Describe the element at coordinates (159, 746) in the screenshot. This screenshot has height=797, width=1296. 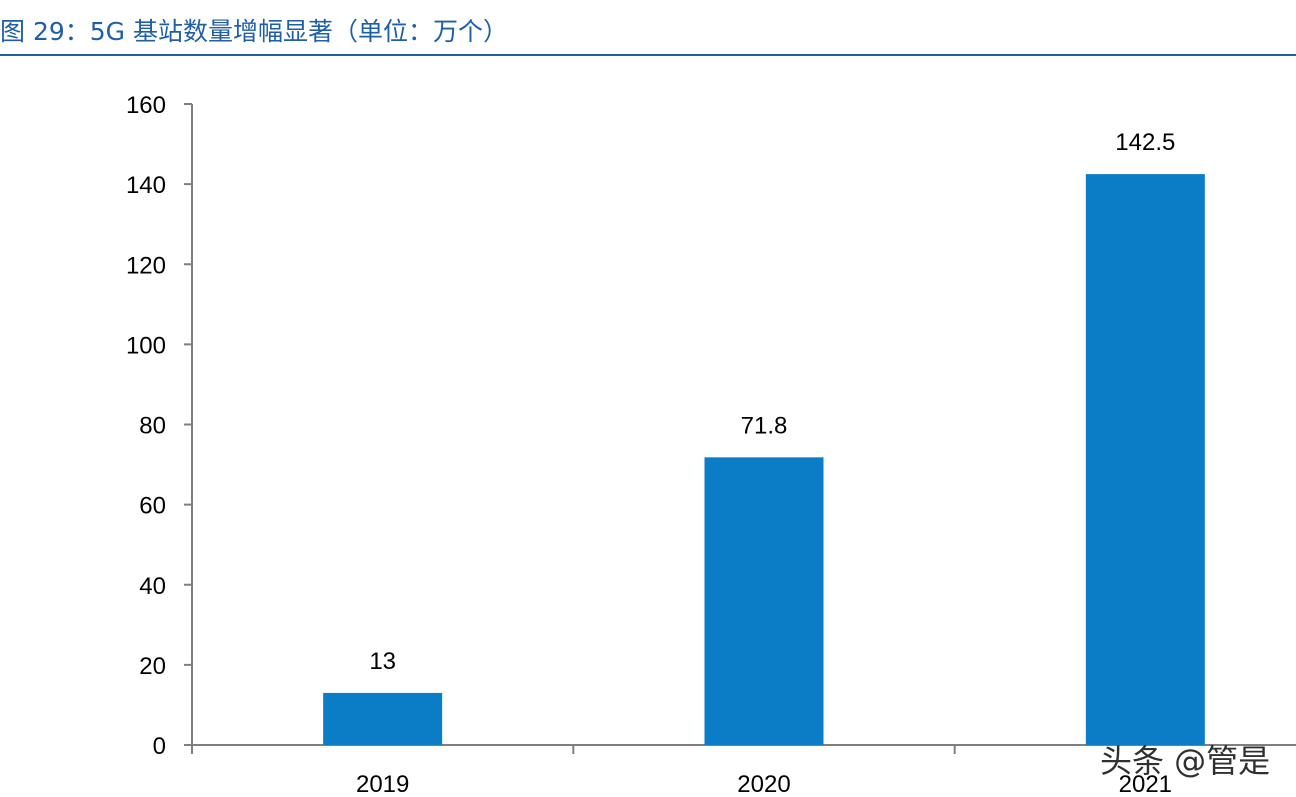
I see `y-tick-label: 0` at that location.